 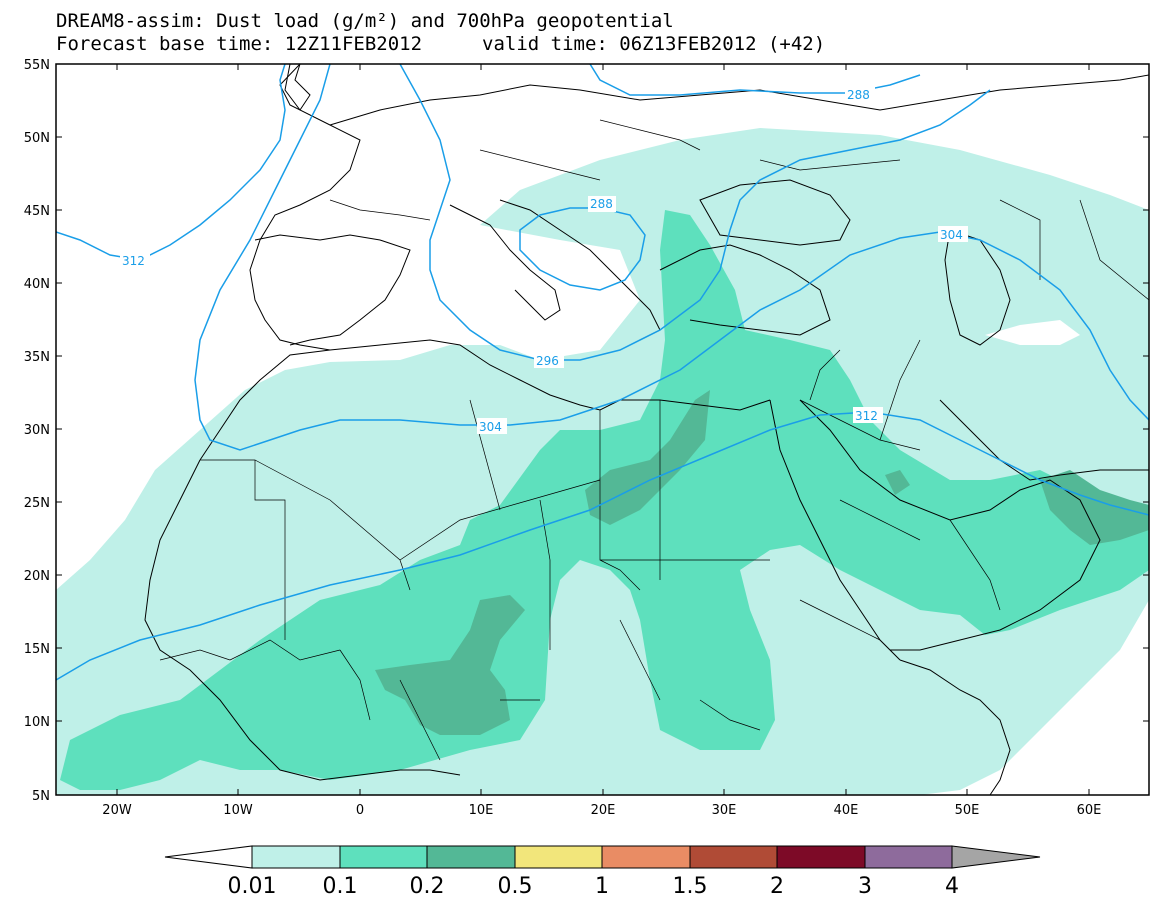 What do you see at coordinates (332, 290) in the screenshot?
I see `coast-iberia` at bounding box center [332, 290].